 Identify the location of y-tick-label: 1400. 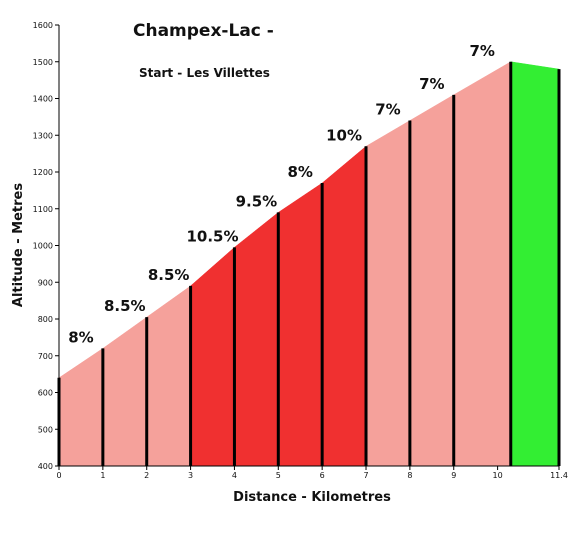
(43, 99).